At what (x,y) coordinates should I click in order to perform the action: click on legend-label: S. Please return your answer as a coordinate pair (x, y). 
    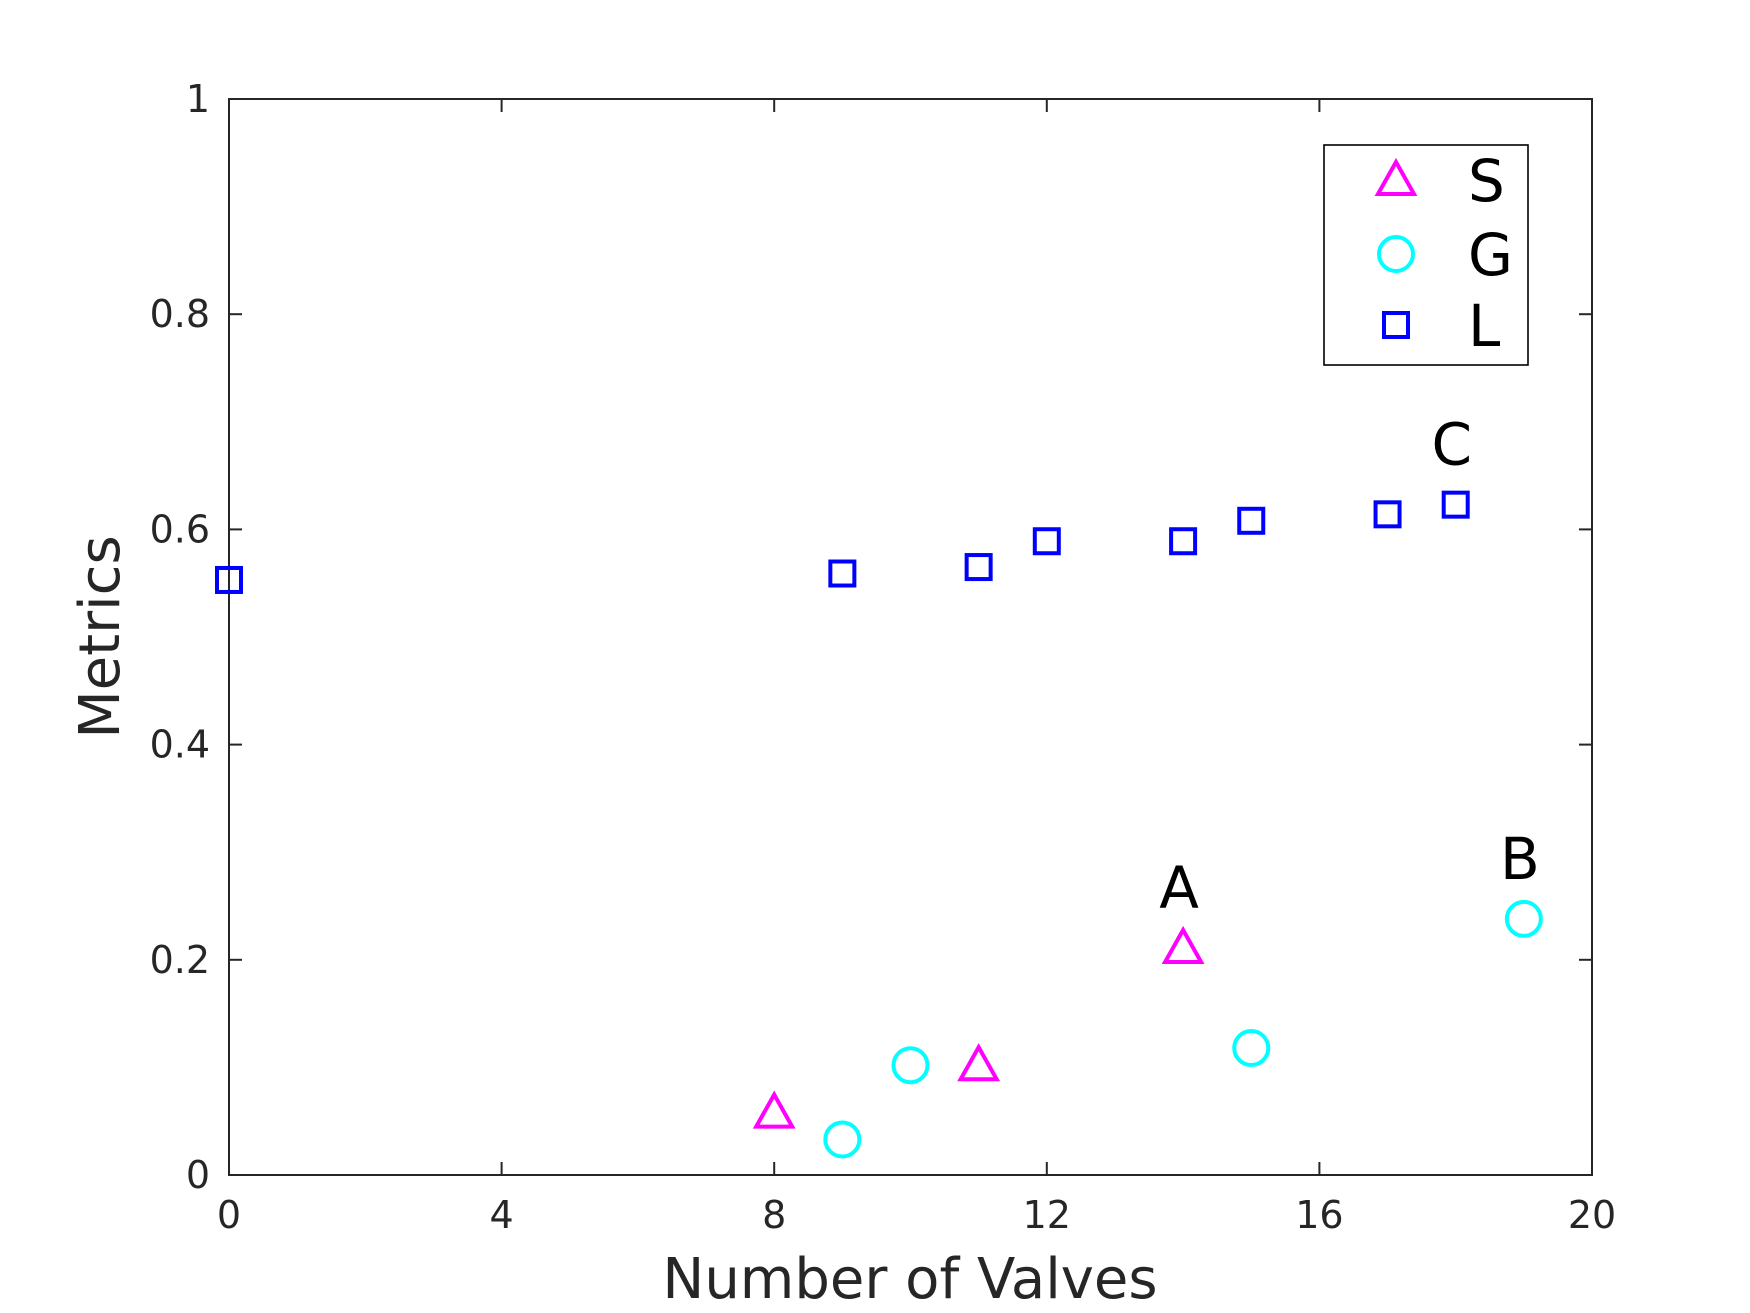
    Looking at the image, I should click on (1486, 181).